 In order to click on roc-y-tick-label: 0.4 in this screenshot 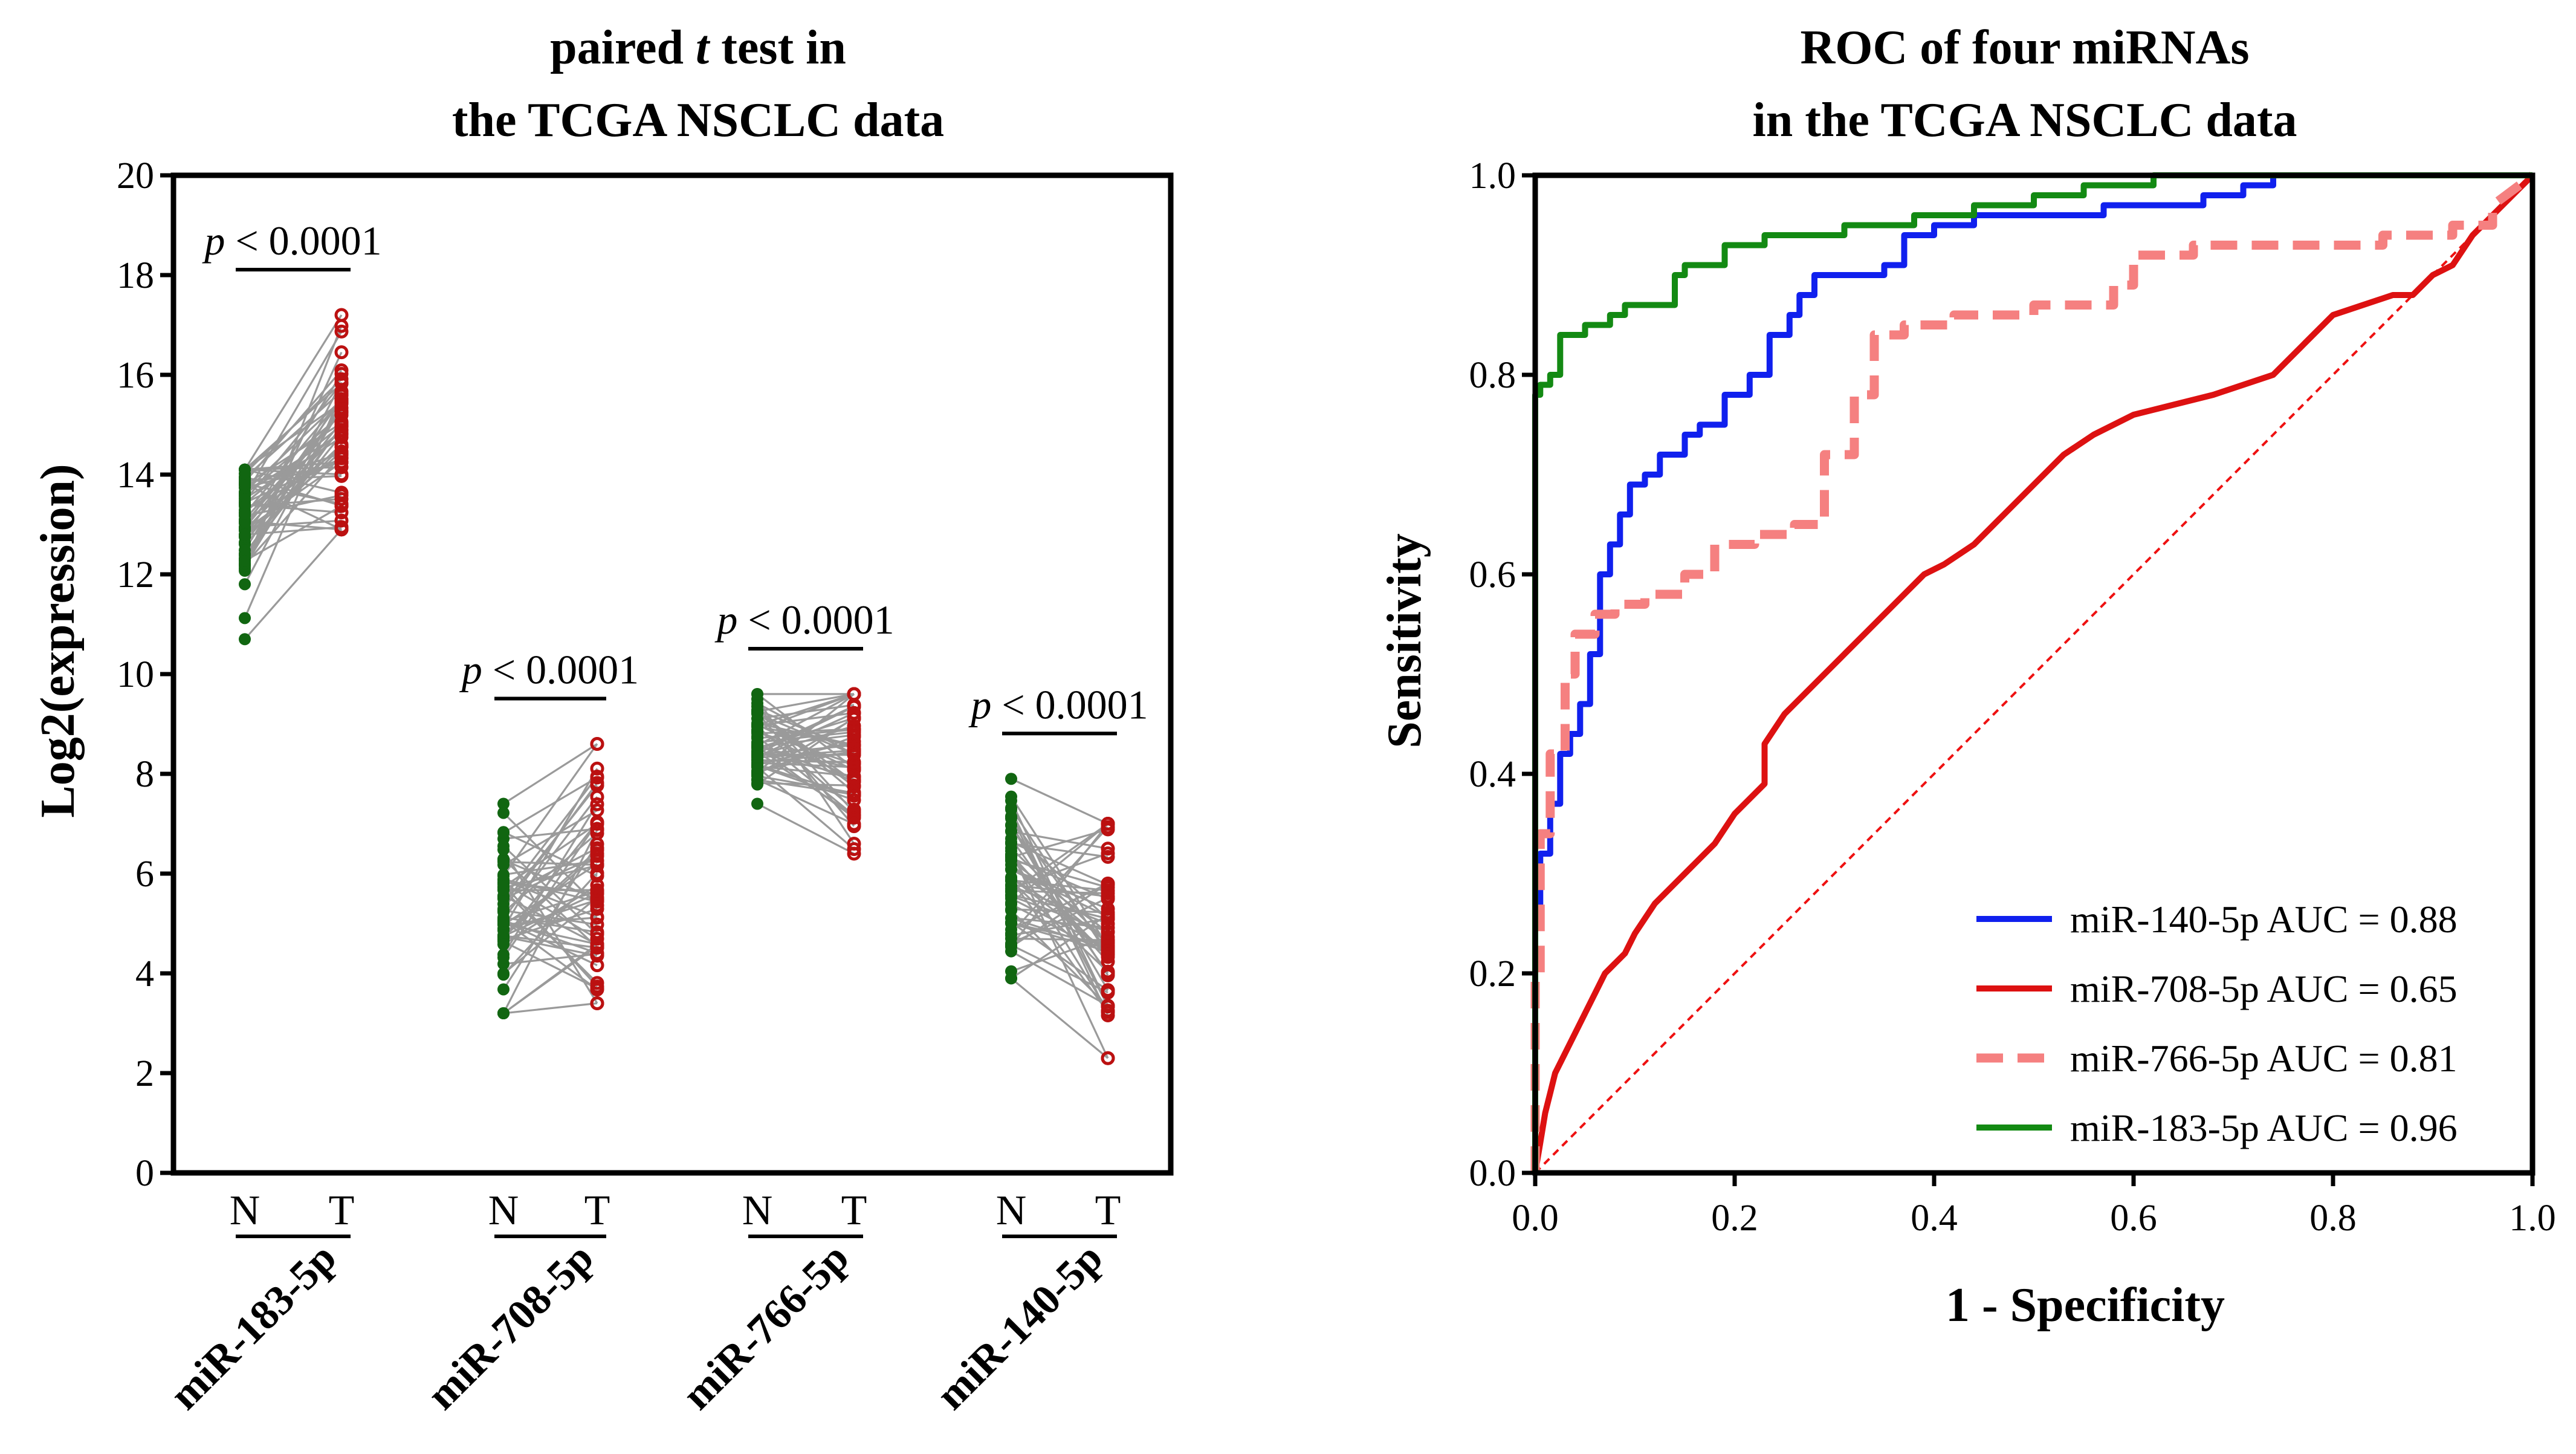, I will do `click(1492, 774)`.